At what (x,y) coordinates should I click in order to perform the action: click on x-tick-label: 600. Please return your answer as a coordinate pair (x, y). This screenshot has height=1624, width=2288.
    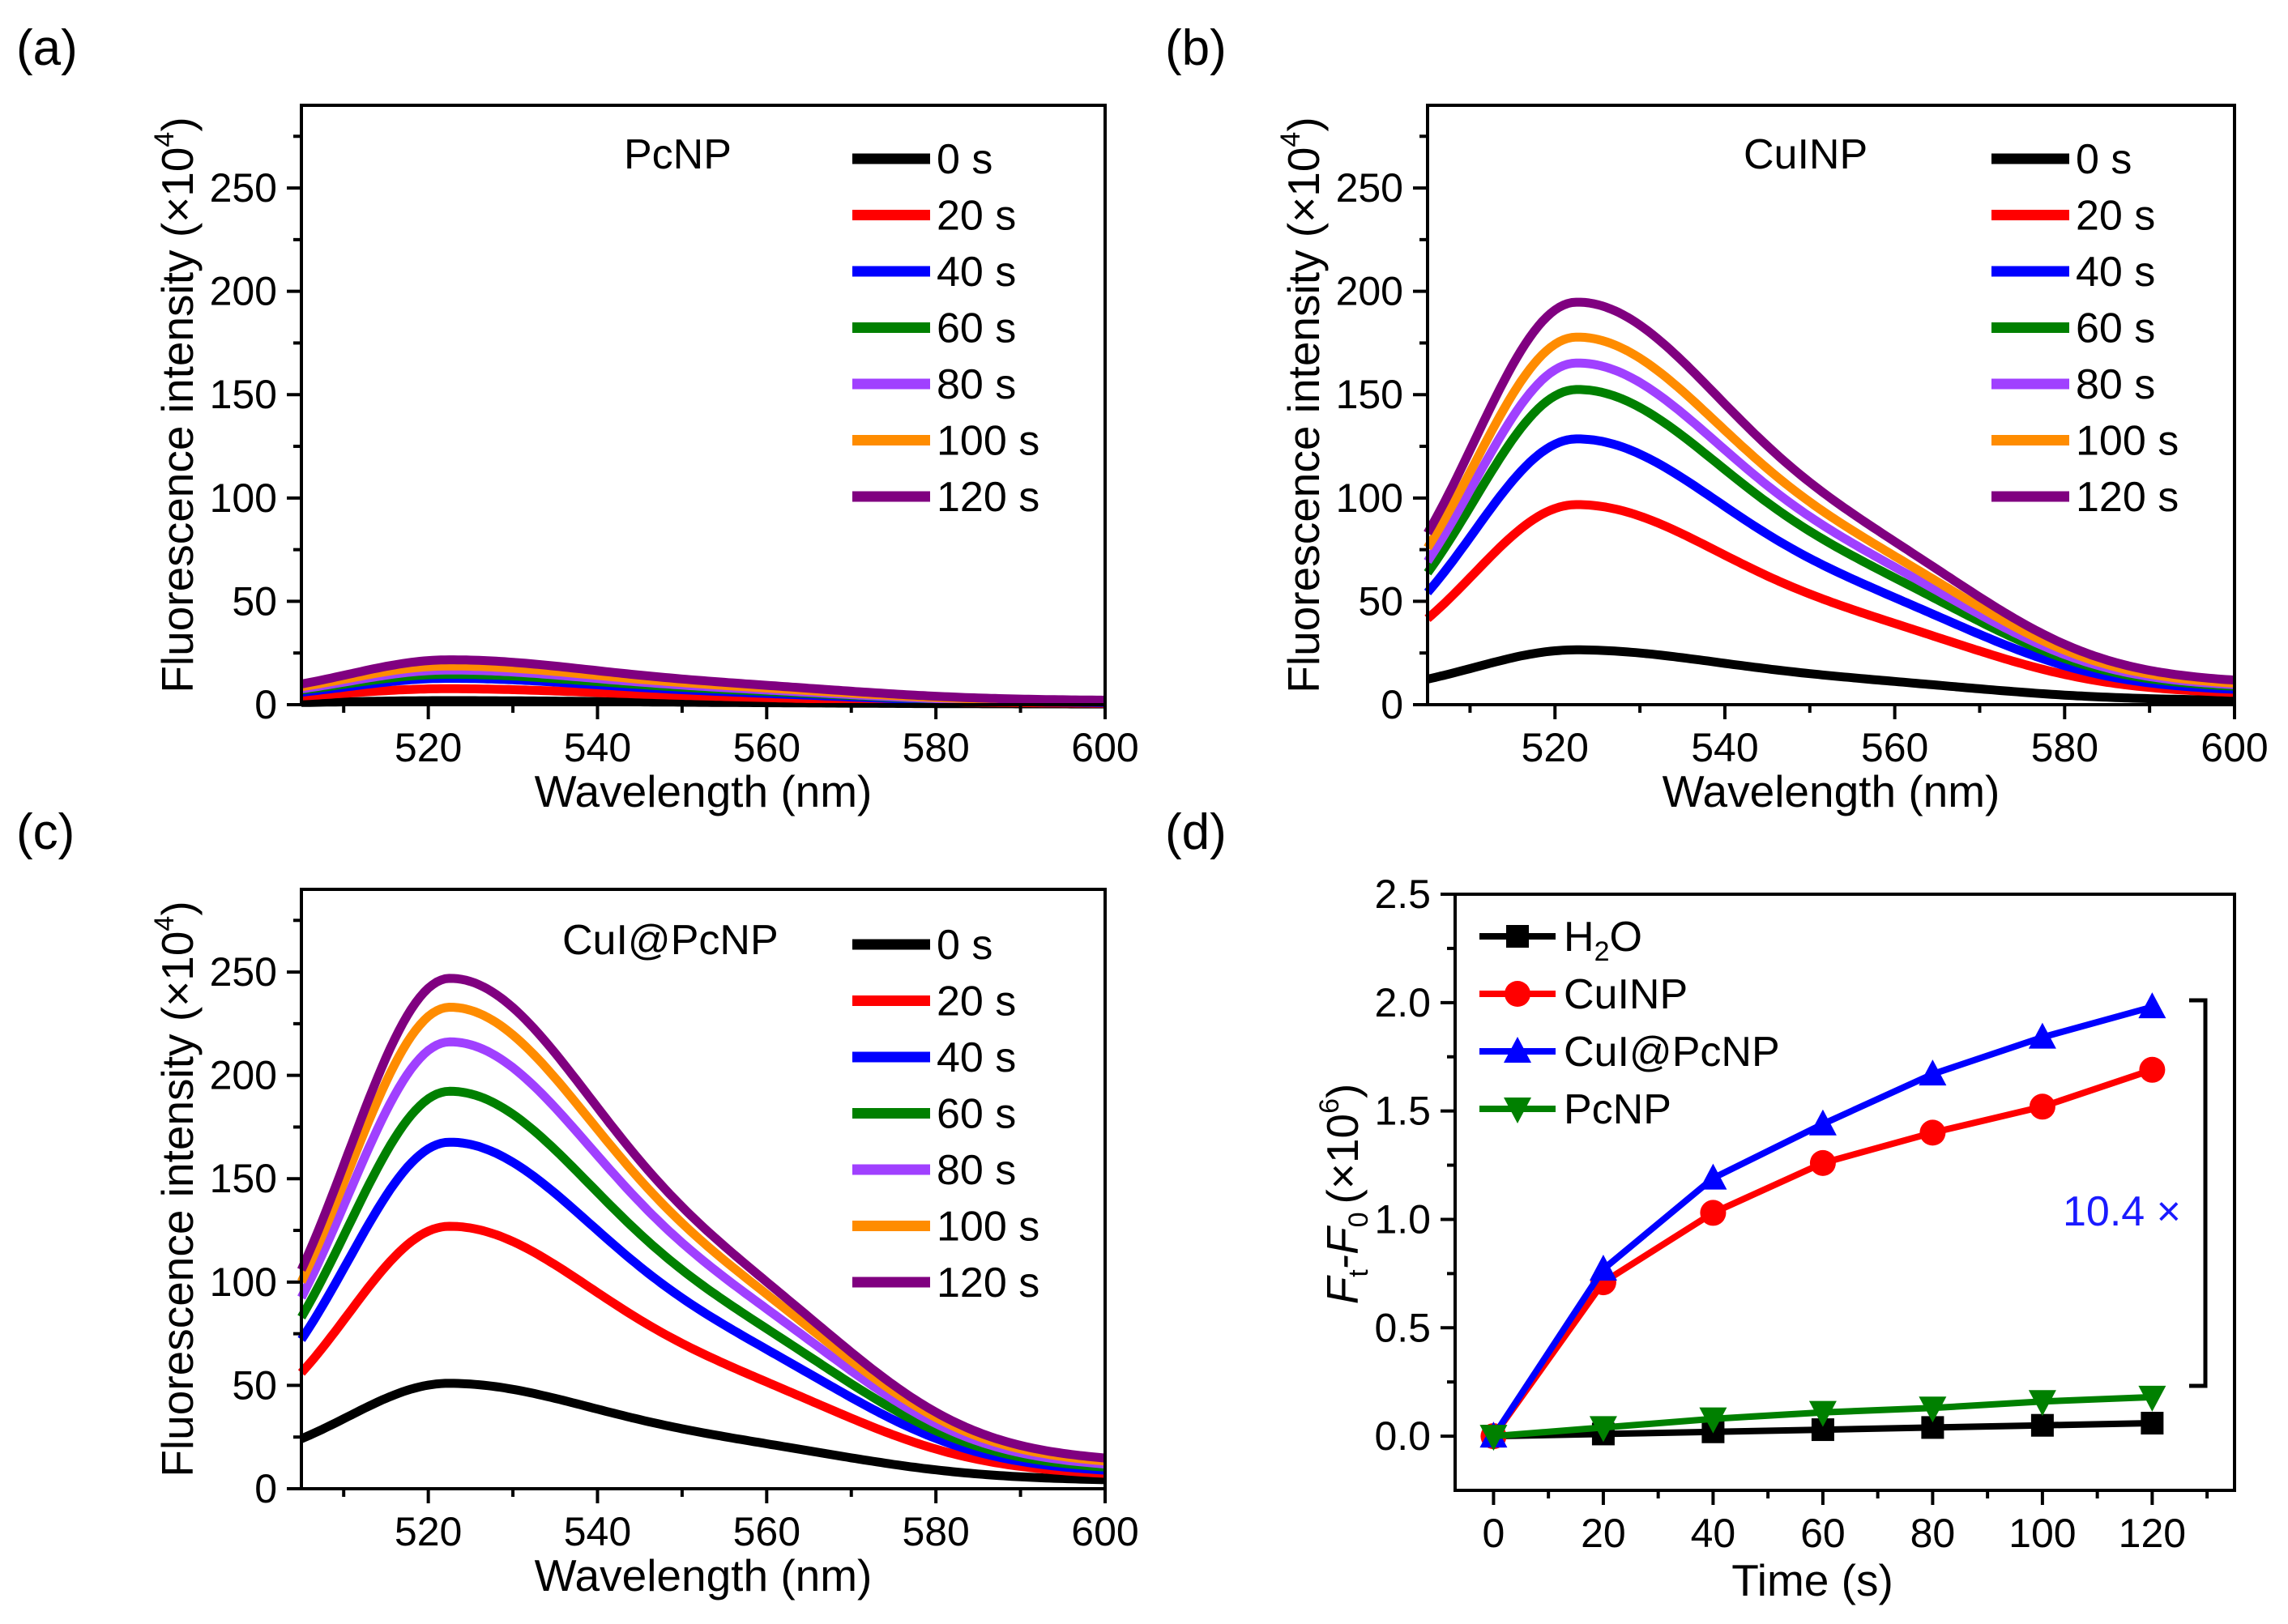
    Looking at the image, I should click on (1104, 1531).